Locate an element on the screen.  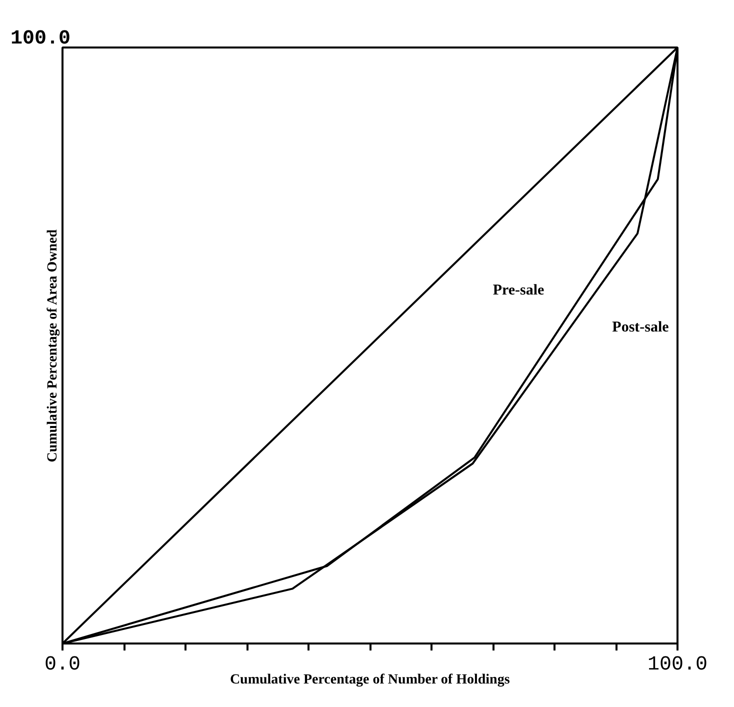
y-axis-title: Cumulative Percentage of Area Owned is located at coordinates (53, 345).